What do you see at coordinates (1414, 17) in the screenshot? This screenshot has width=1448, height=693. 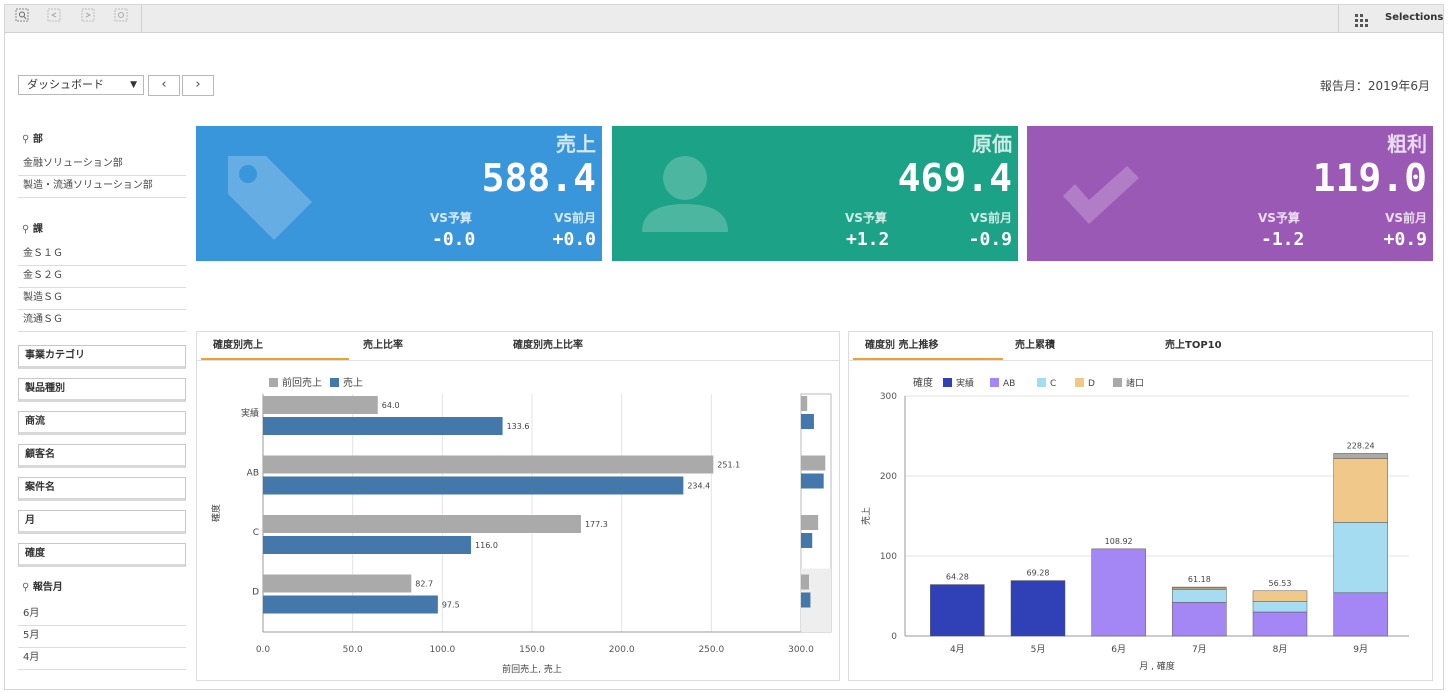 I see `selections-label: Selections` at bounding box center [1414, 17].